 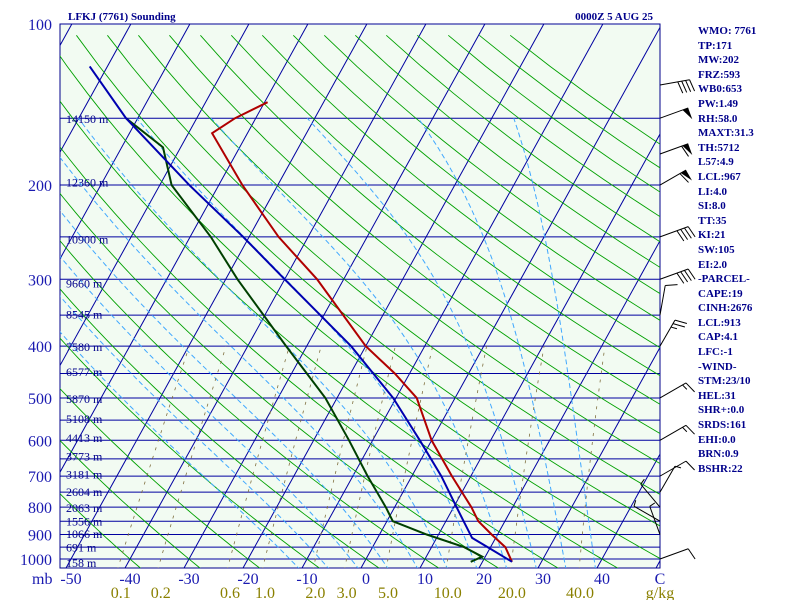 I want to click on pressure-tick-label: 500, so click(x=40, y=399).